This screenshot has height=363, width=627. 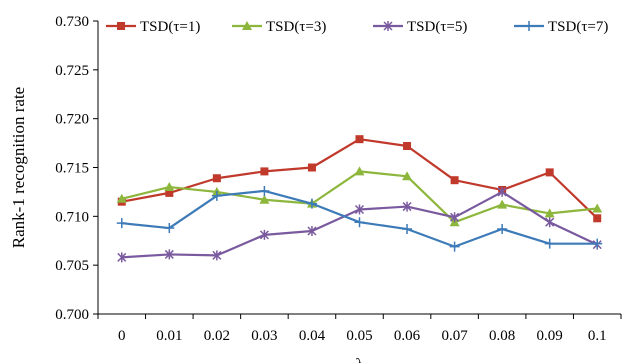 What do you see at coordinates (454, 336) in the screenshot?
I see `x-tick-label: 0.07` at bounding box center [454, 336].